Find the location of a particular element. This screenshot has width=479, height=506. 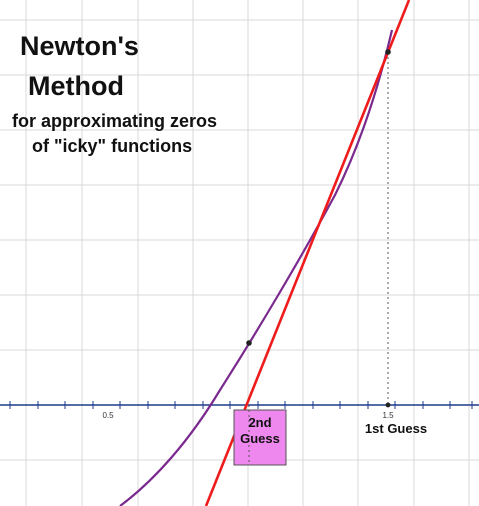

second-guess-label-line1: 2nd is located at coordinates (259, 422).